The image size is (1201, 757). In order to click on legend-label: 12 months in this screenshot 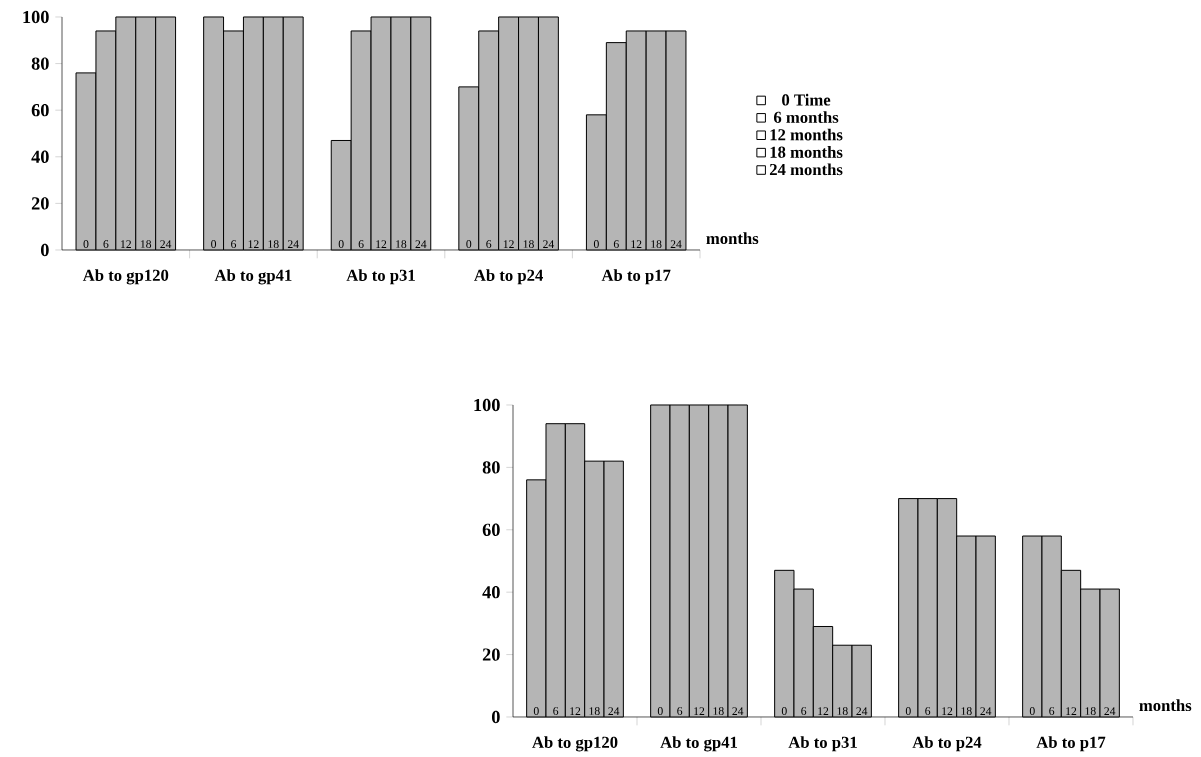, I will do `click(806, 134)`.